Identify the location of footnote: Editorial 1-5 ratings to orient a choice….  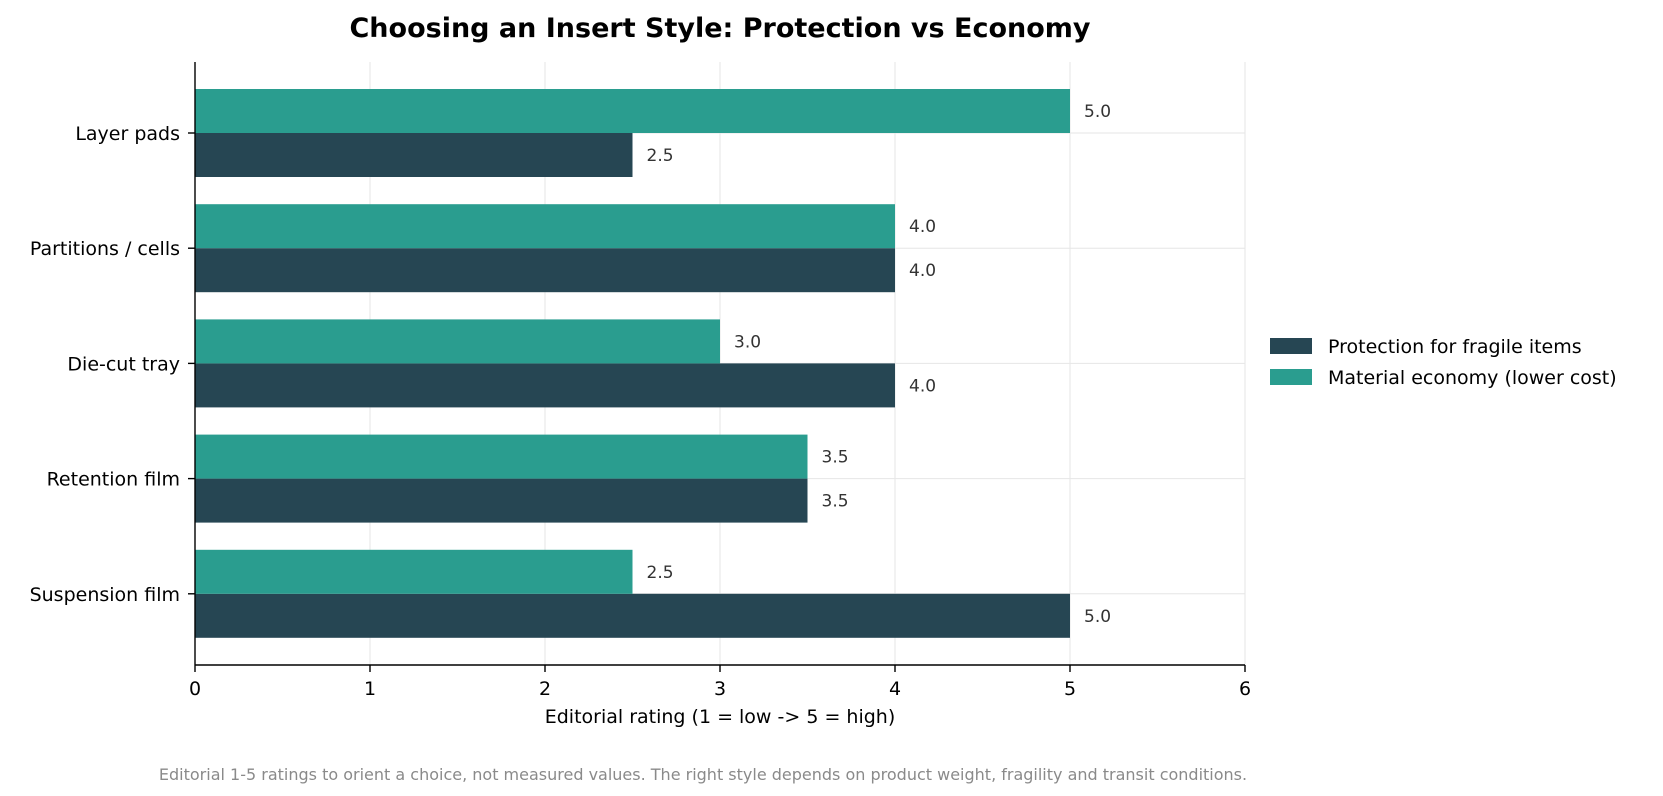
(703, 774).